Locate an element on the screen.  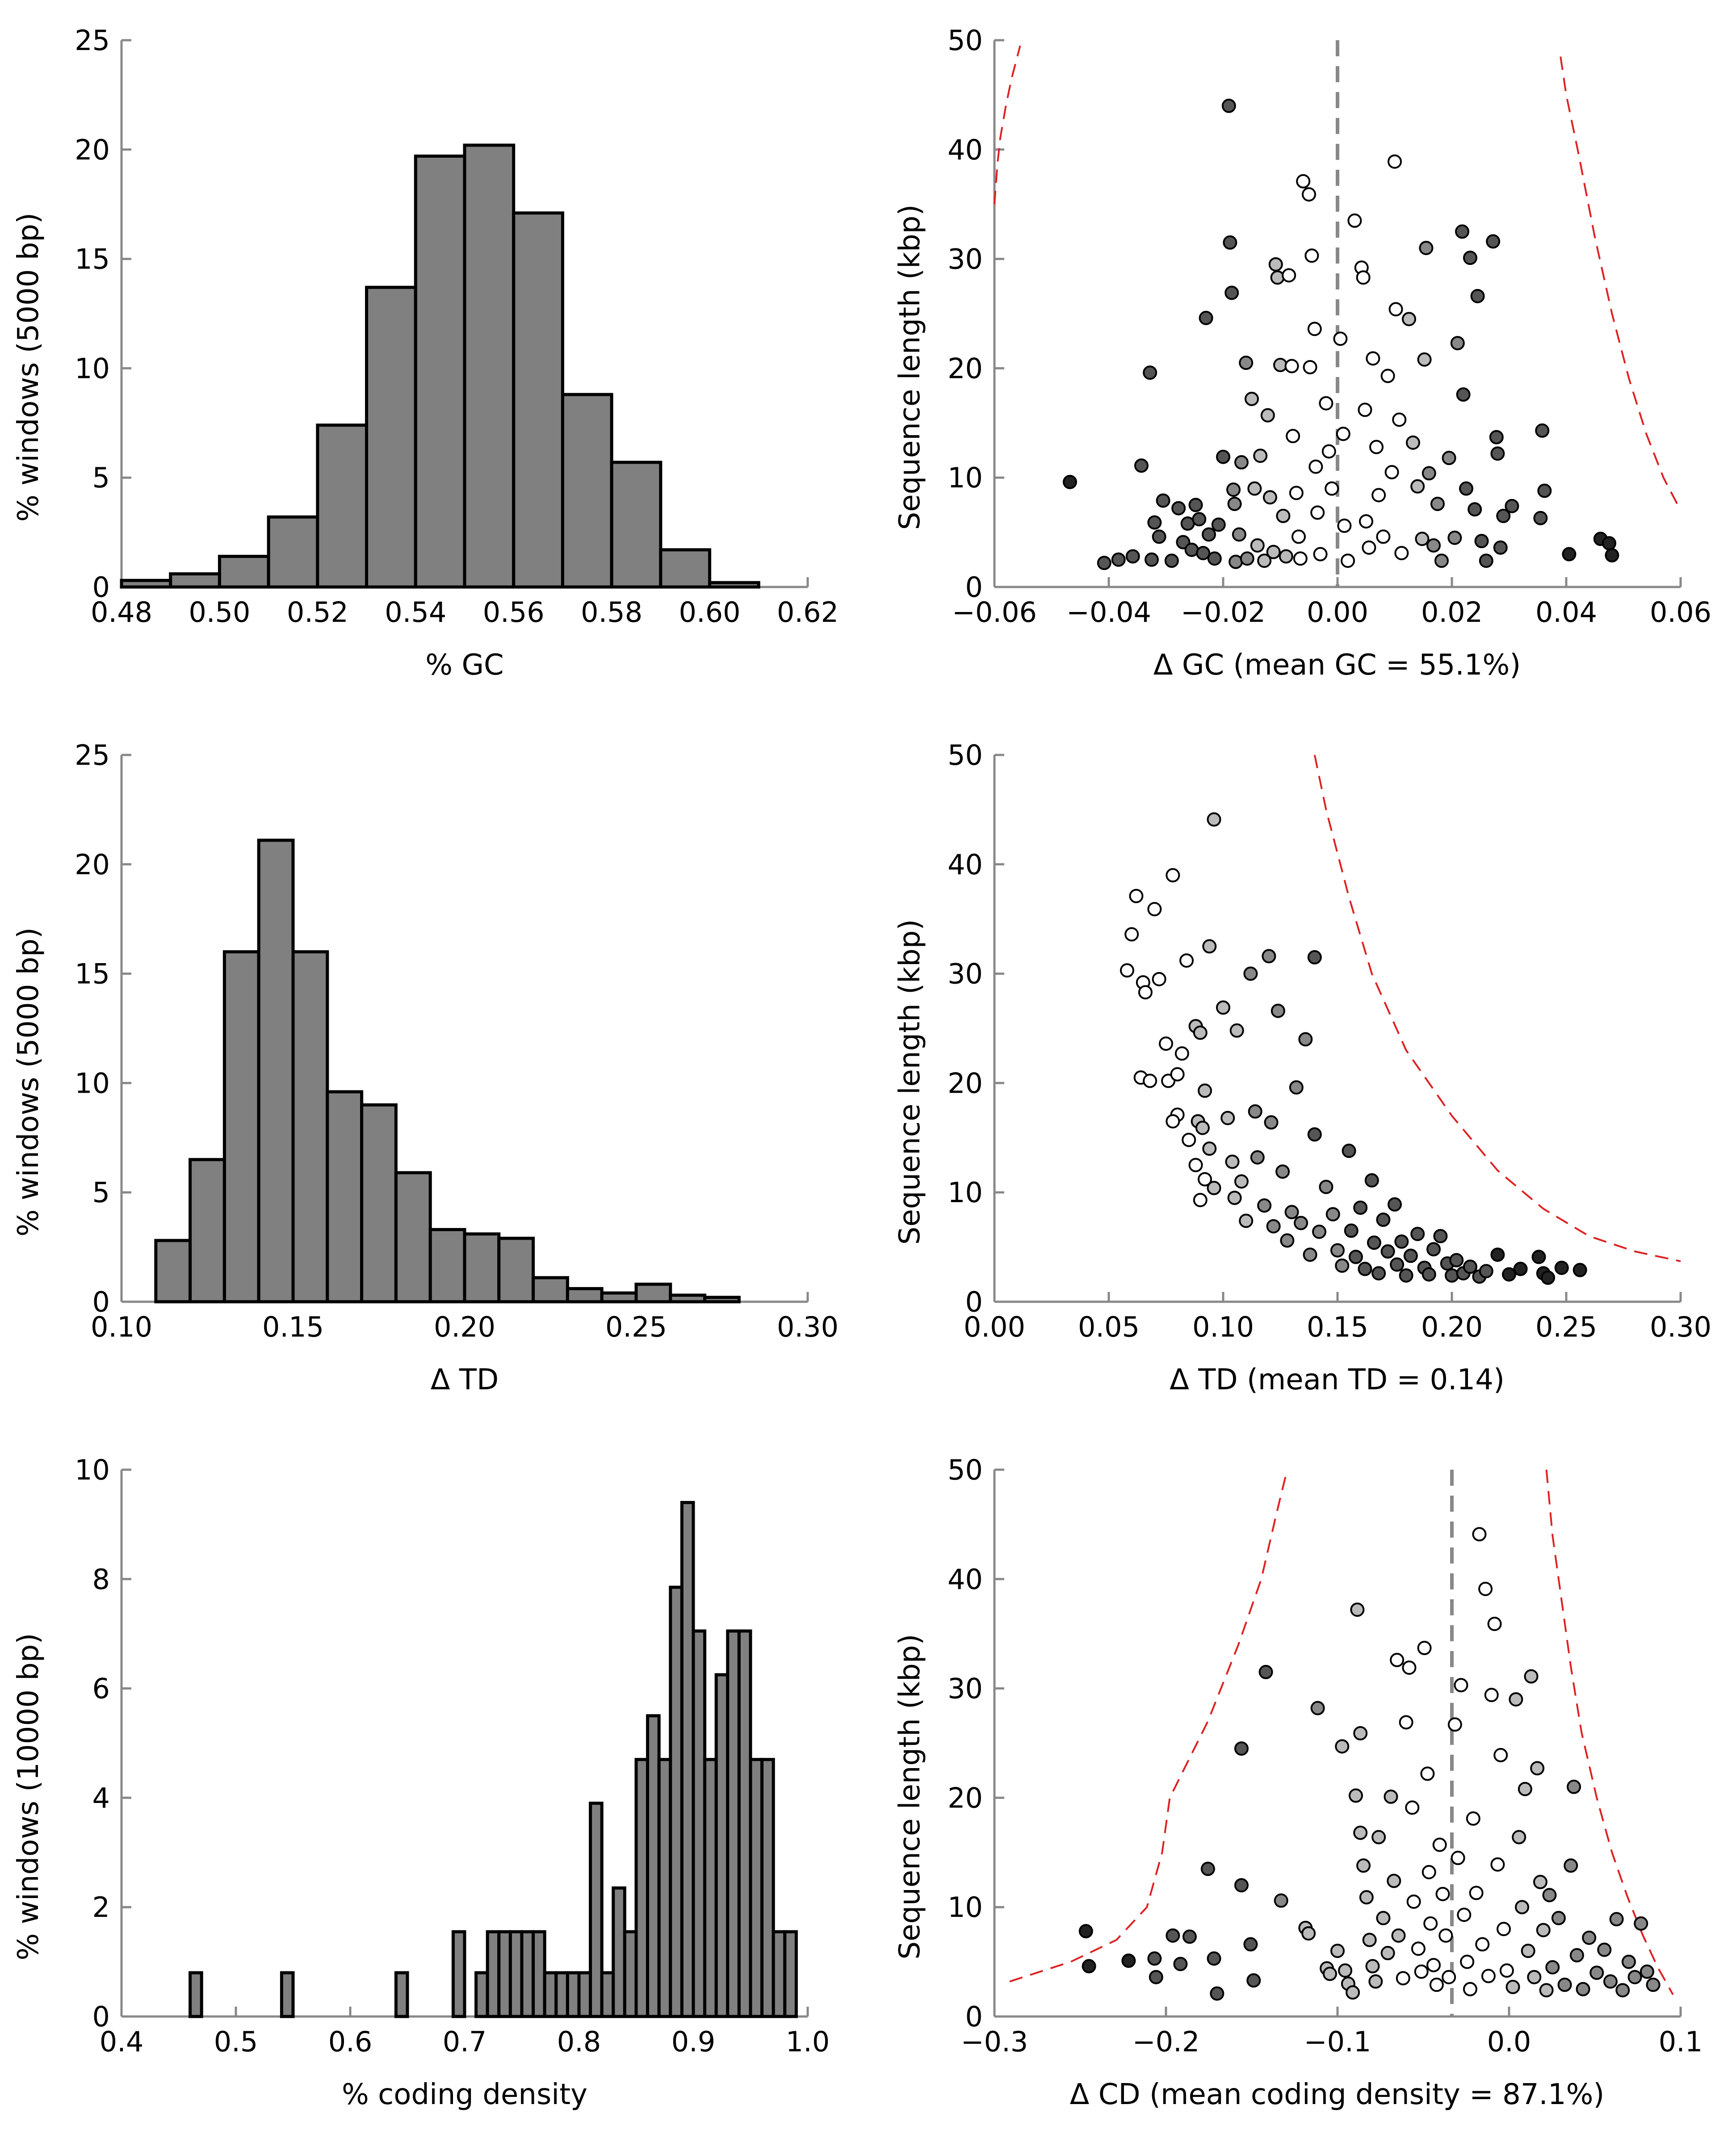
y-tick-label: 10 is located at coordinates (965, 1908).